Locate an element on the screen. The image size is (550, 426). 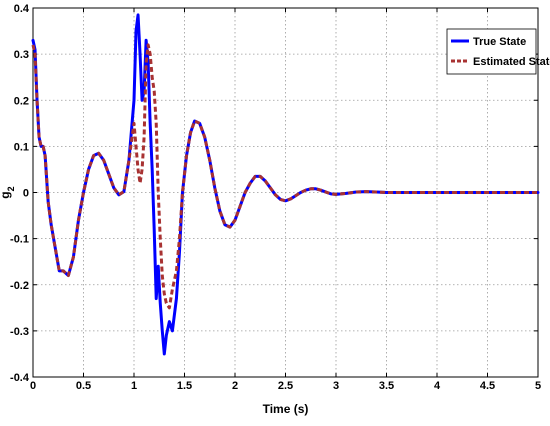
x-tick-label: 0 is located at coordinates (33, 386).